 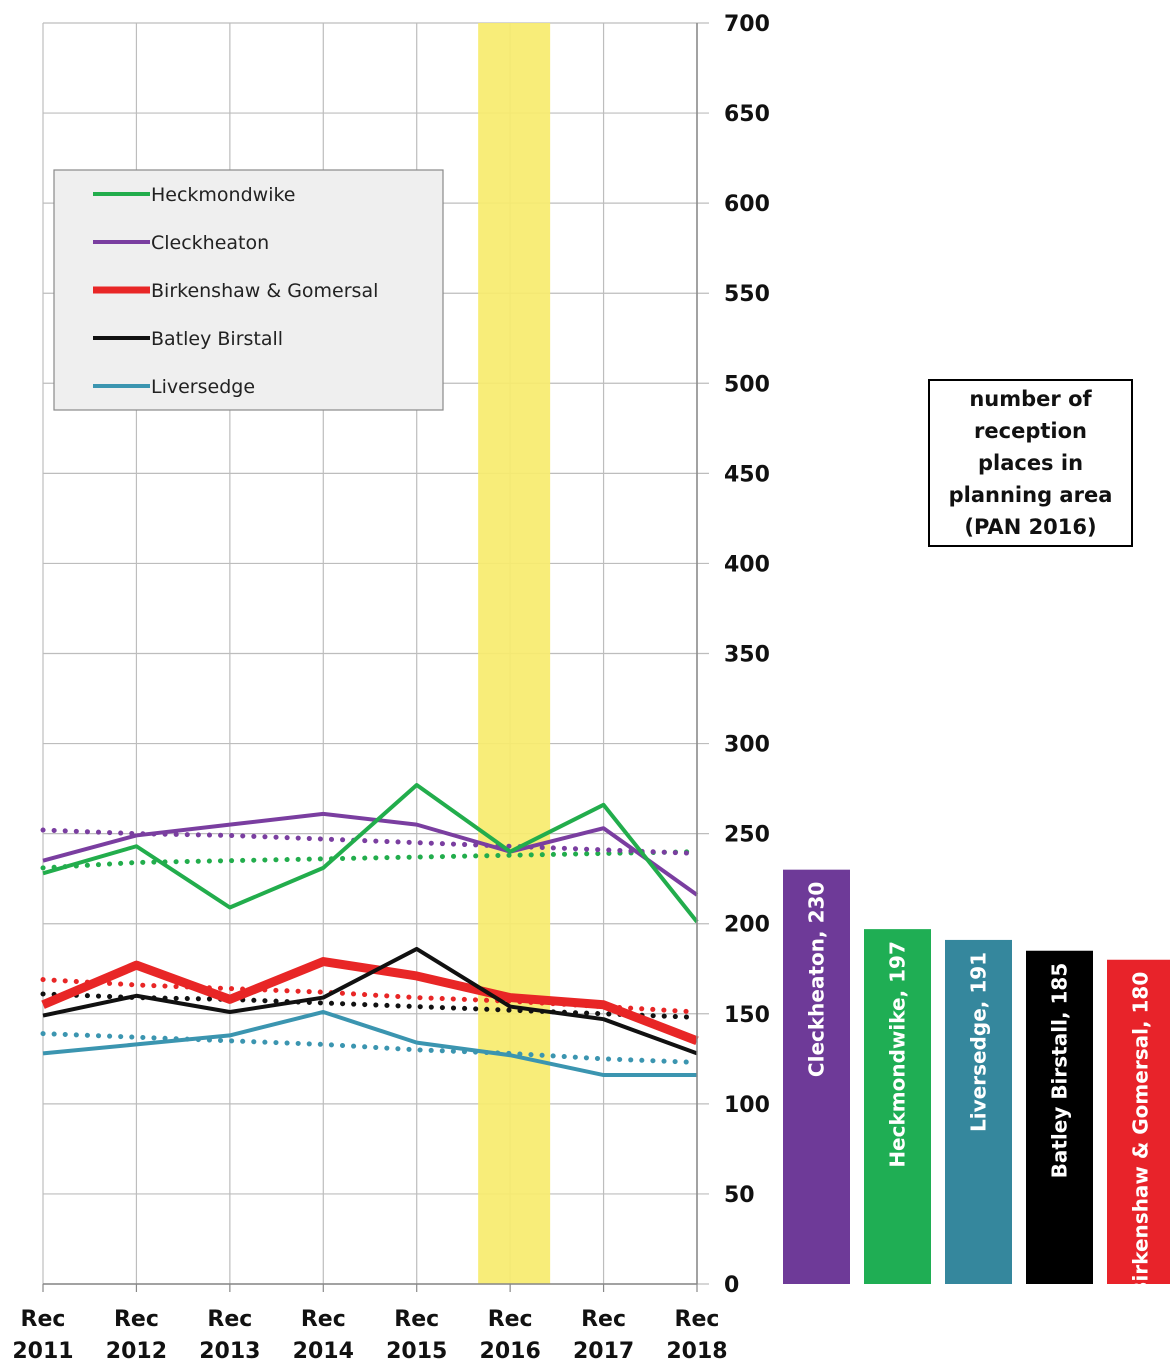 I want to click on x-tick-label: 2017, so click(x=603, y=1351).